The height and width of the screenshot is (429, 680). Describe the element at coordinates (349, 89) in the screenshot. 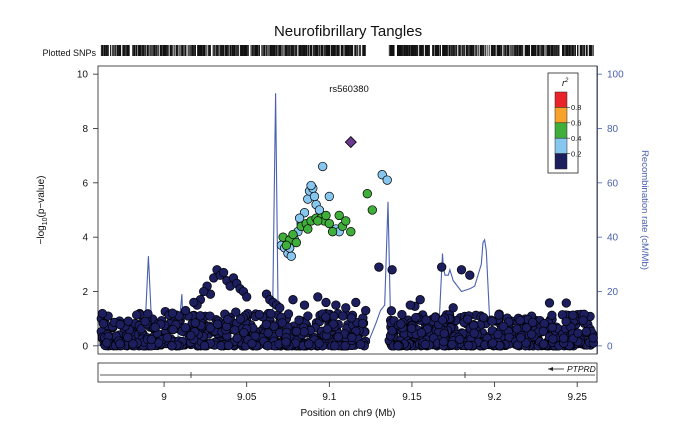

I see `lead-snp-label: rs560380` at that location.